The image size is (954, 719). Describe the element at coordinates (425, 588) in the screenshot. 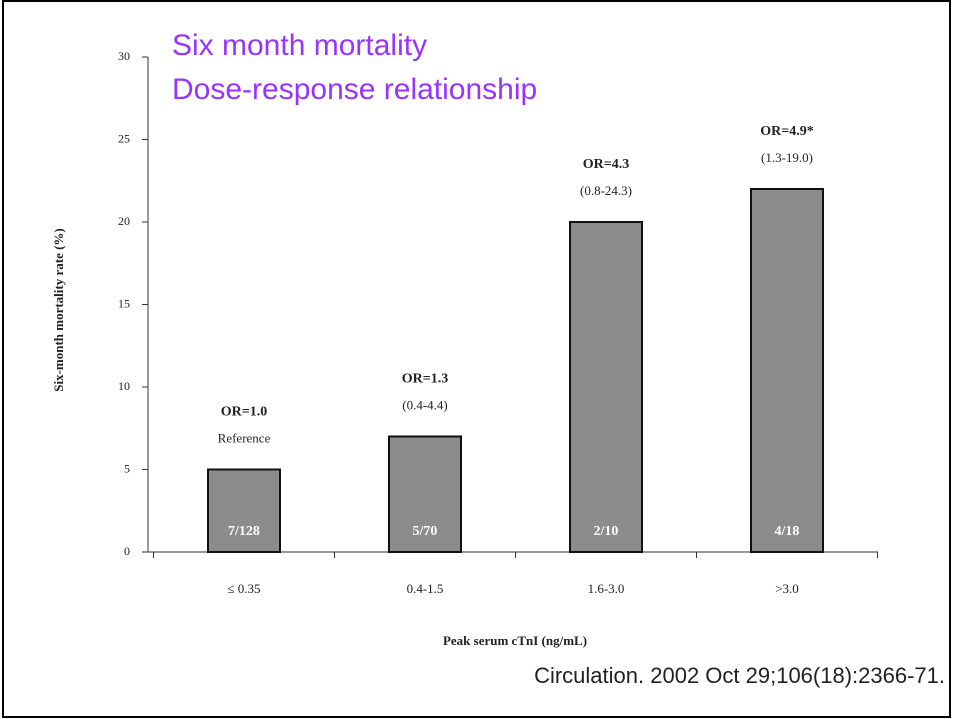

I see `x-tick-label: 0.4-1.5` at that location.